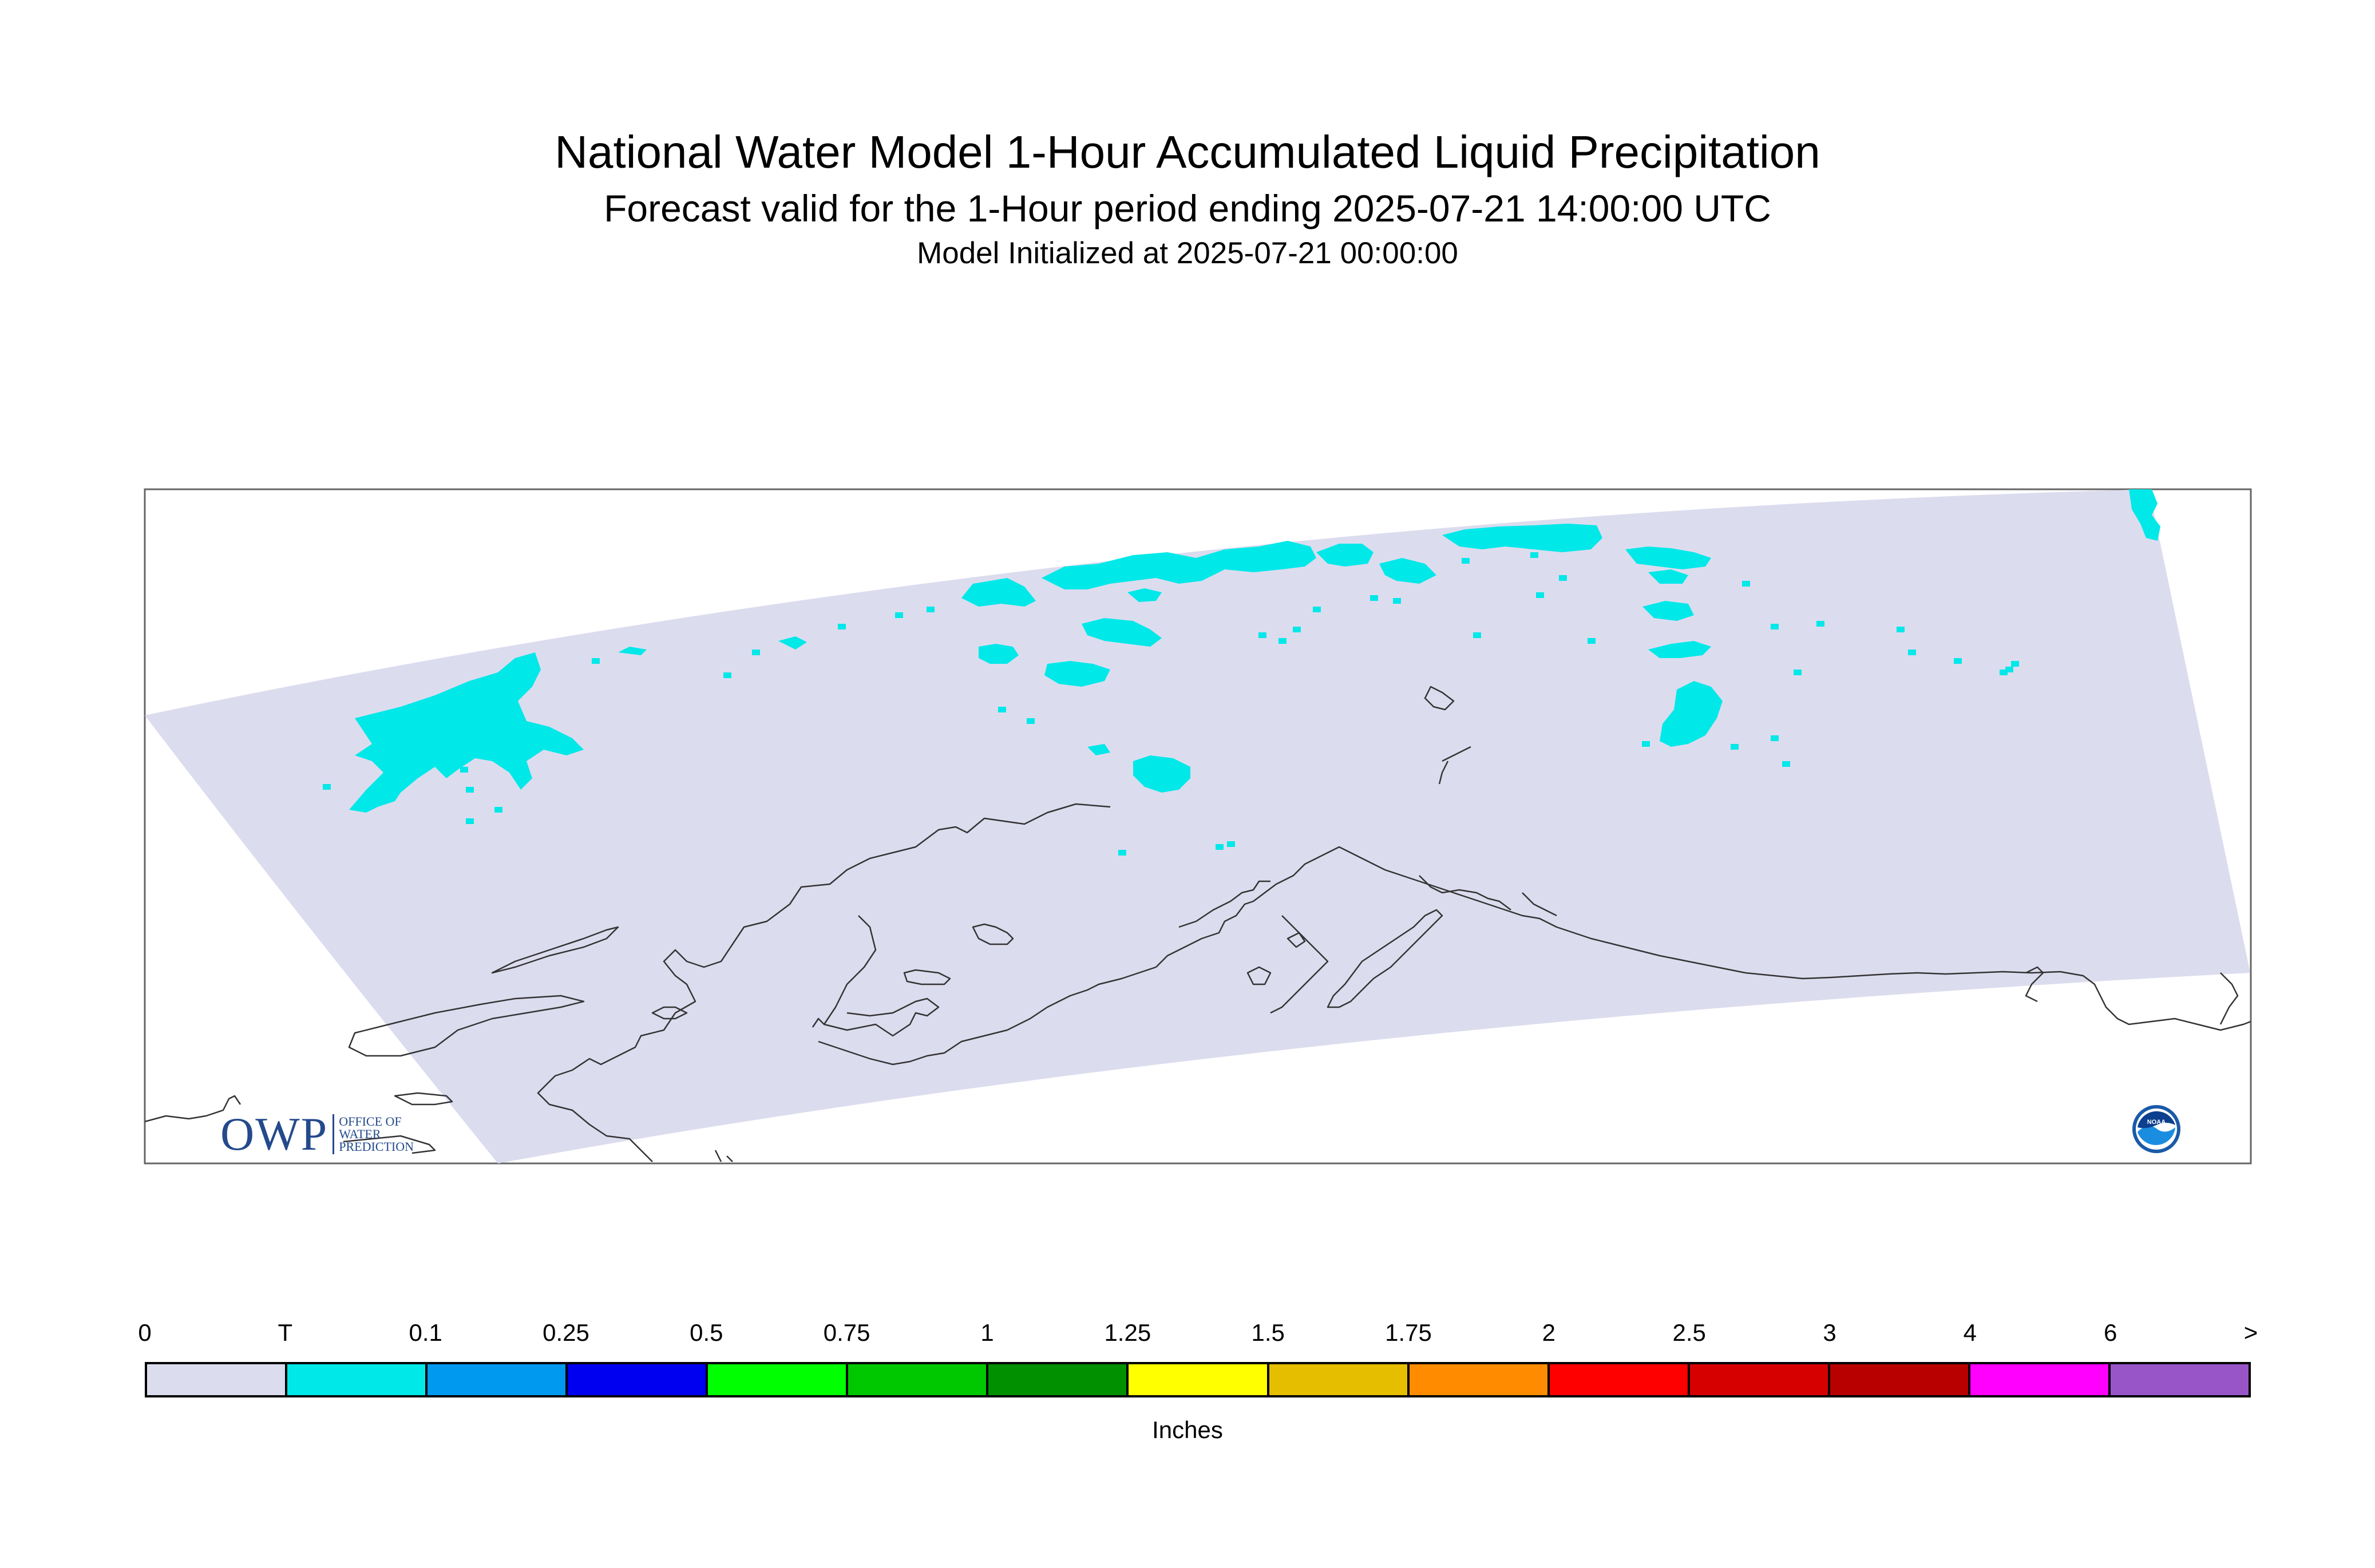 The image size is (2375, 1568). Describe the element at coordinates (333, 1134) in the screenshot. I see `owp-logo-divider` at that location.